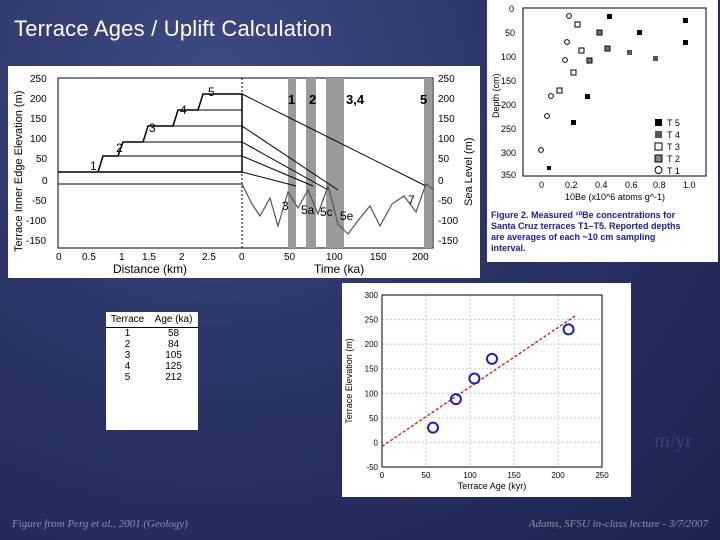 This screenshot has width=720, height=540. I want to click on age-table: Terrace Age (ka) 1 58 2 84 3 105 4 125 5 212, so click(152, 347).